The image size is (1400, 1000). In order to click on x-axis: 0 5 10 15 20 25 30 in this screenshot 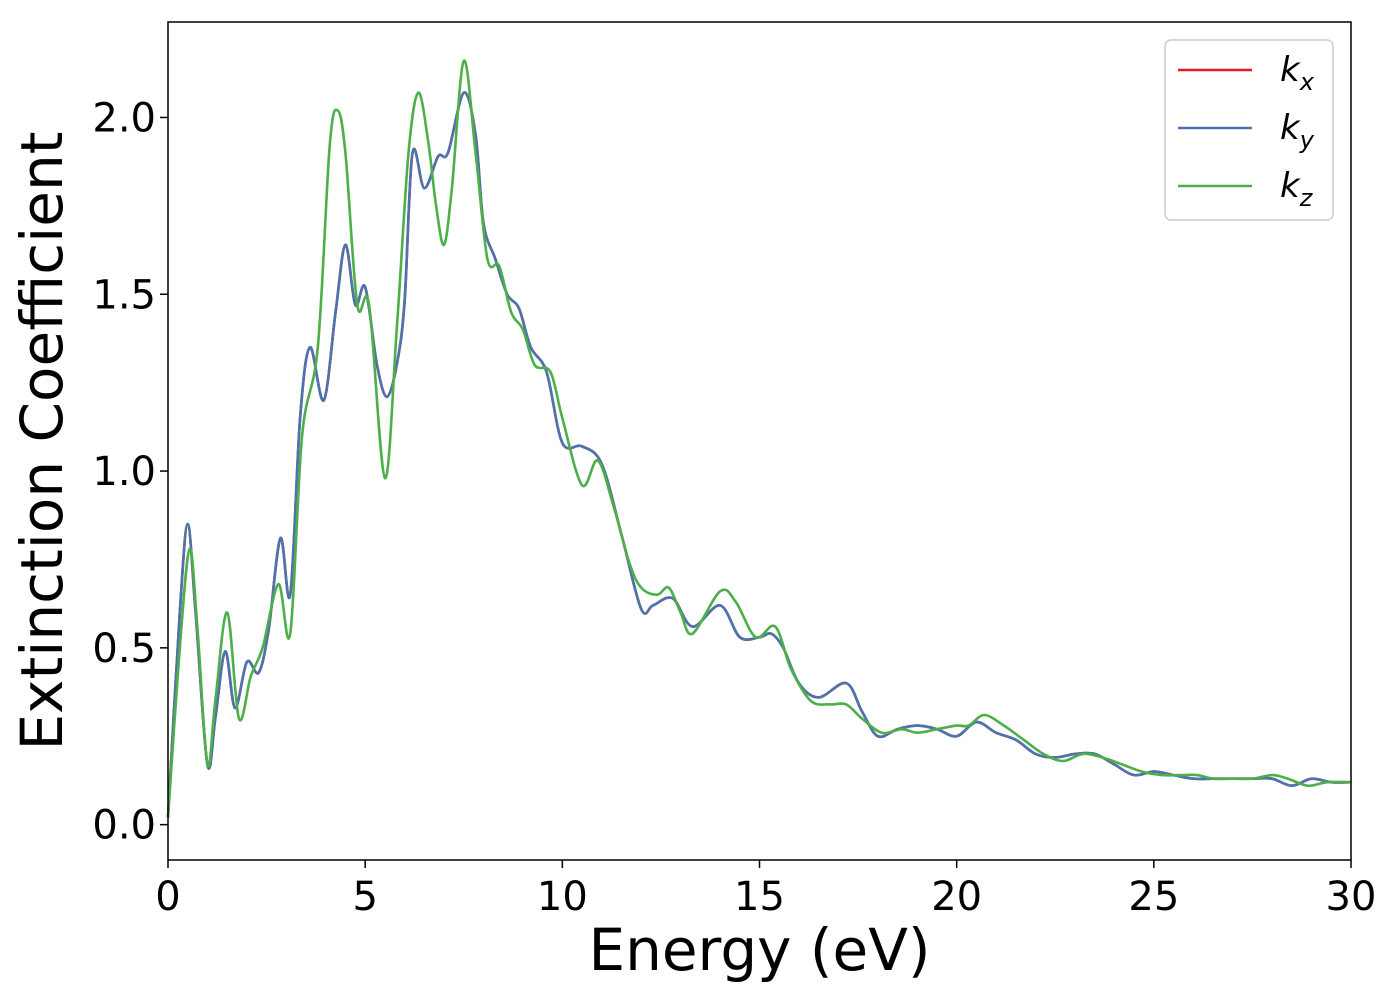, I will do `click(765, 890)`.